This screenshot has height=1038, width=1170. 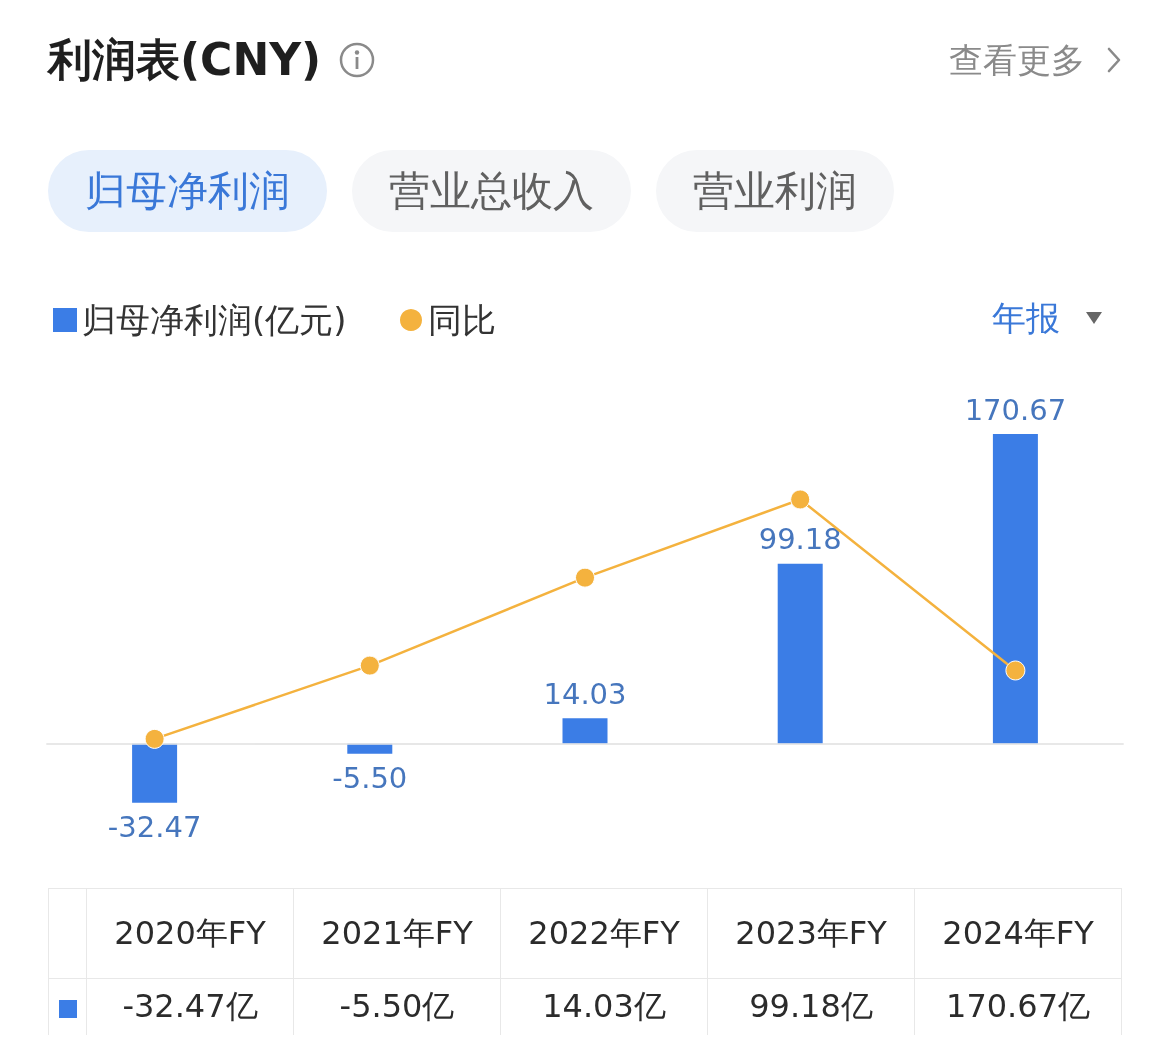 What do you see at coordinates (1018, 1005) in the screenshot?
I see `text: 170.67亿` at bounding box center [1018, 1005].